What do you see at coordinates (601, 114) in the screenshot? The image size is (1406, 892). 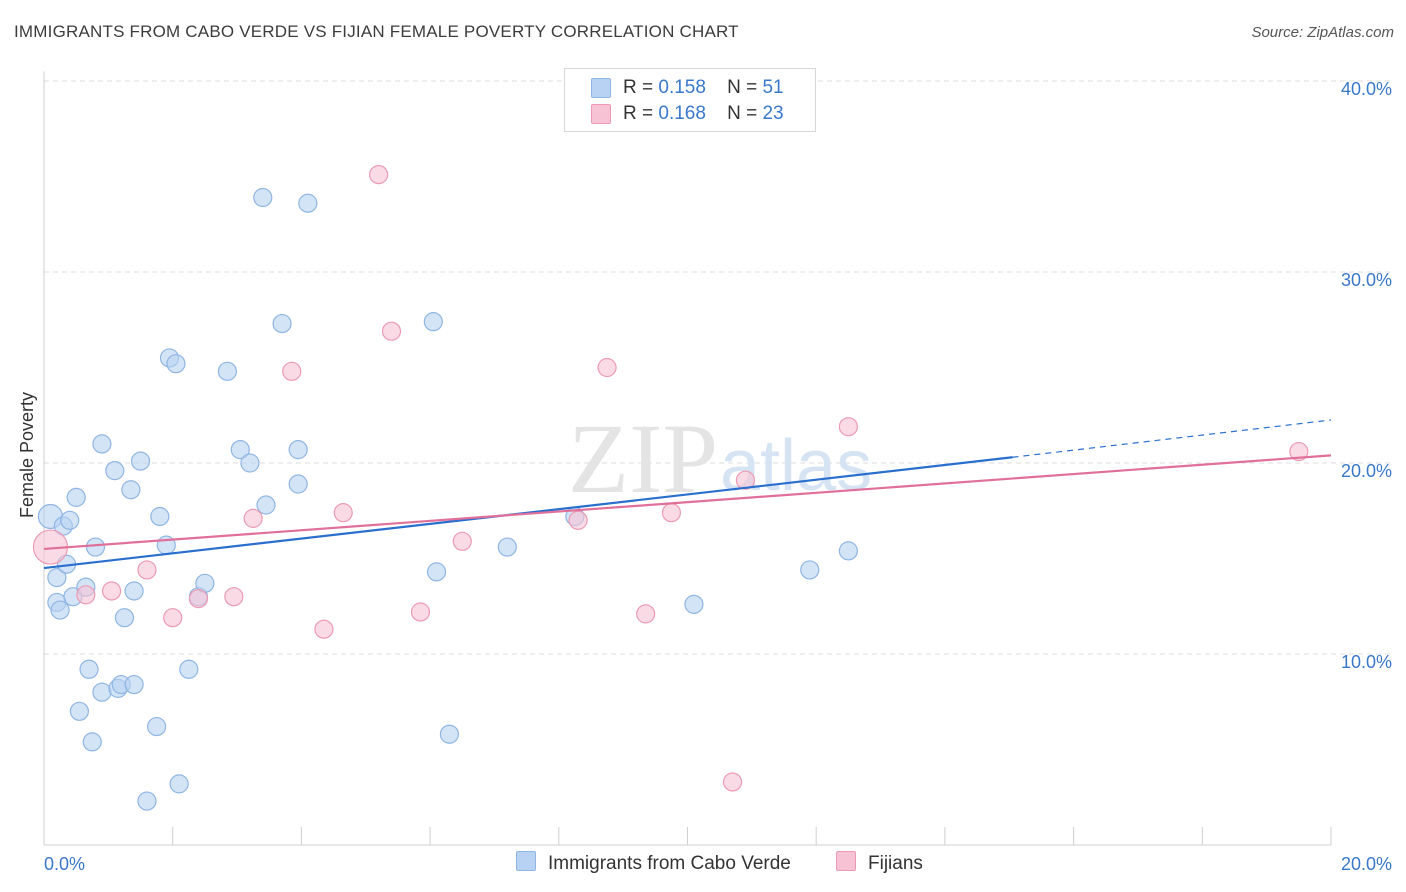 I see `stats-swatch-pink` at bounding box center [601, 114].